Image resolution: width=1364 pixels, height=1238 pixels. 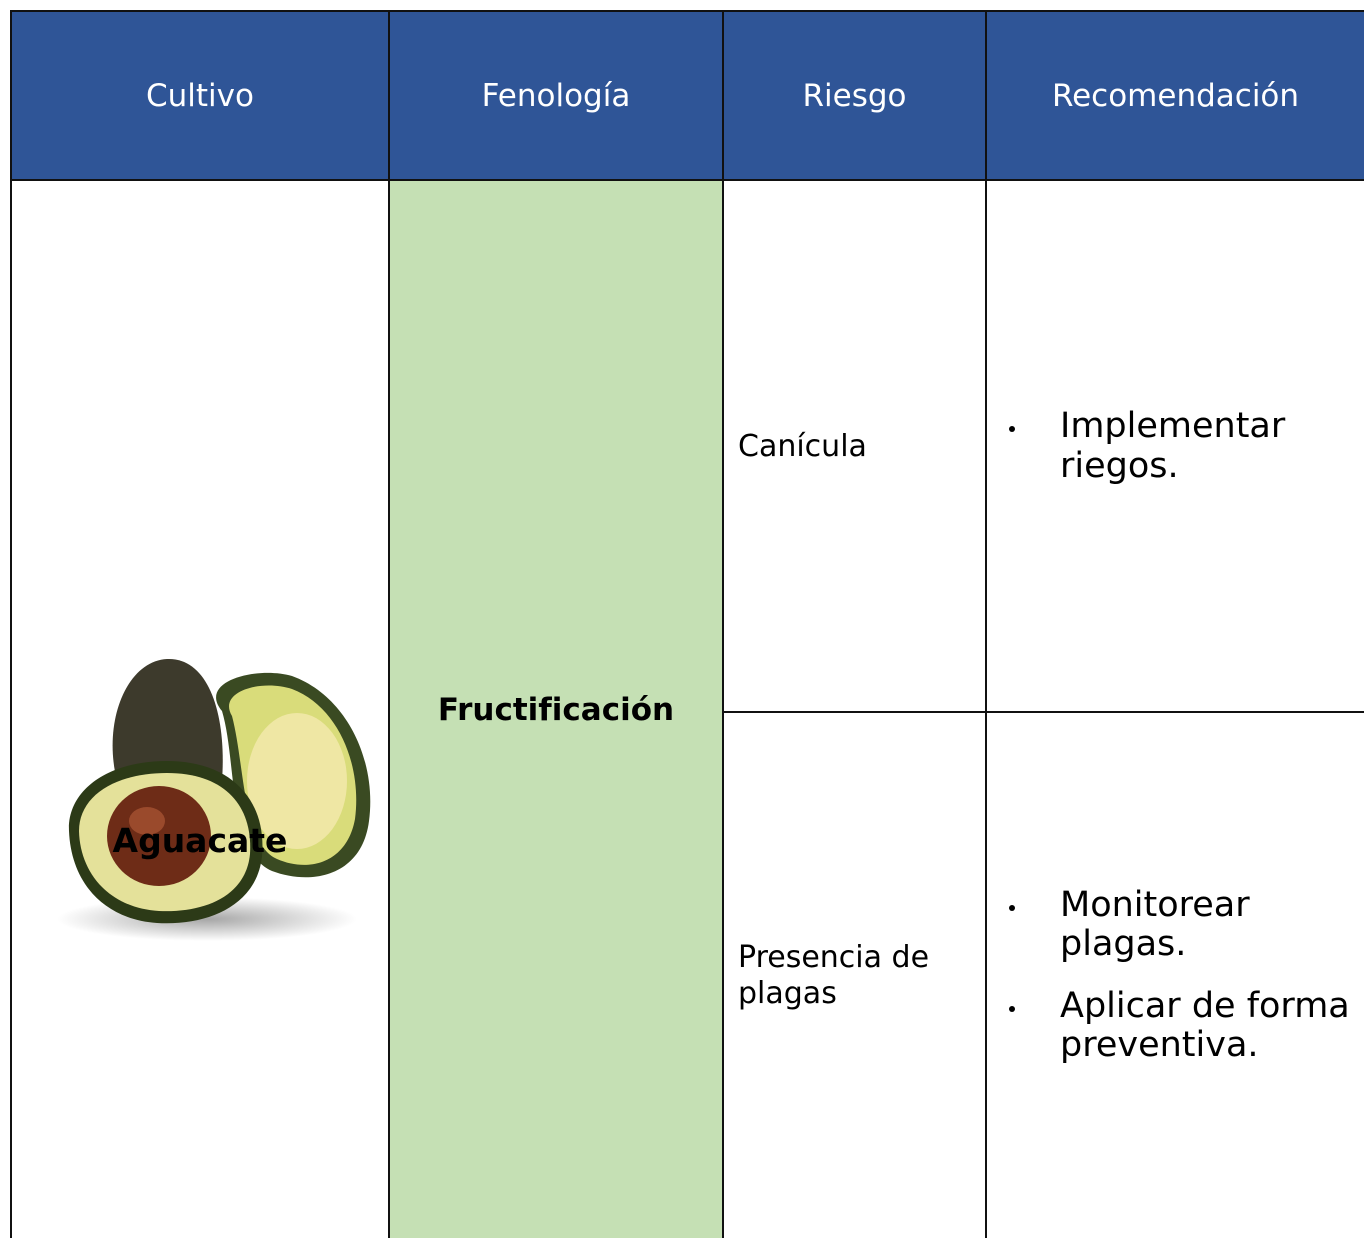 I want to click on recommendation-list: Implementar riegos., so click(x=1175, y=446).